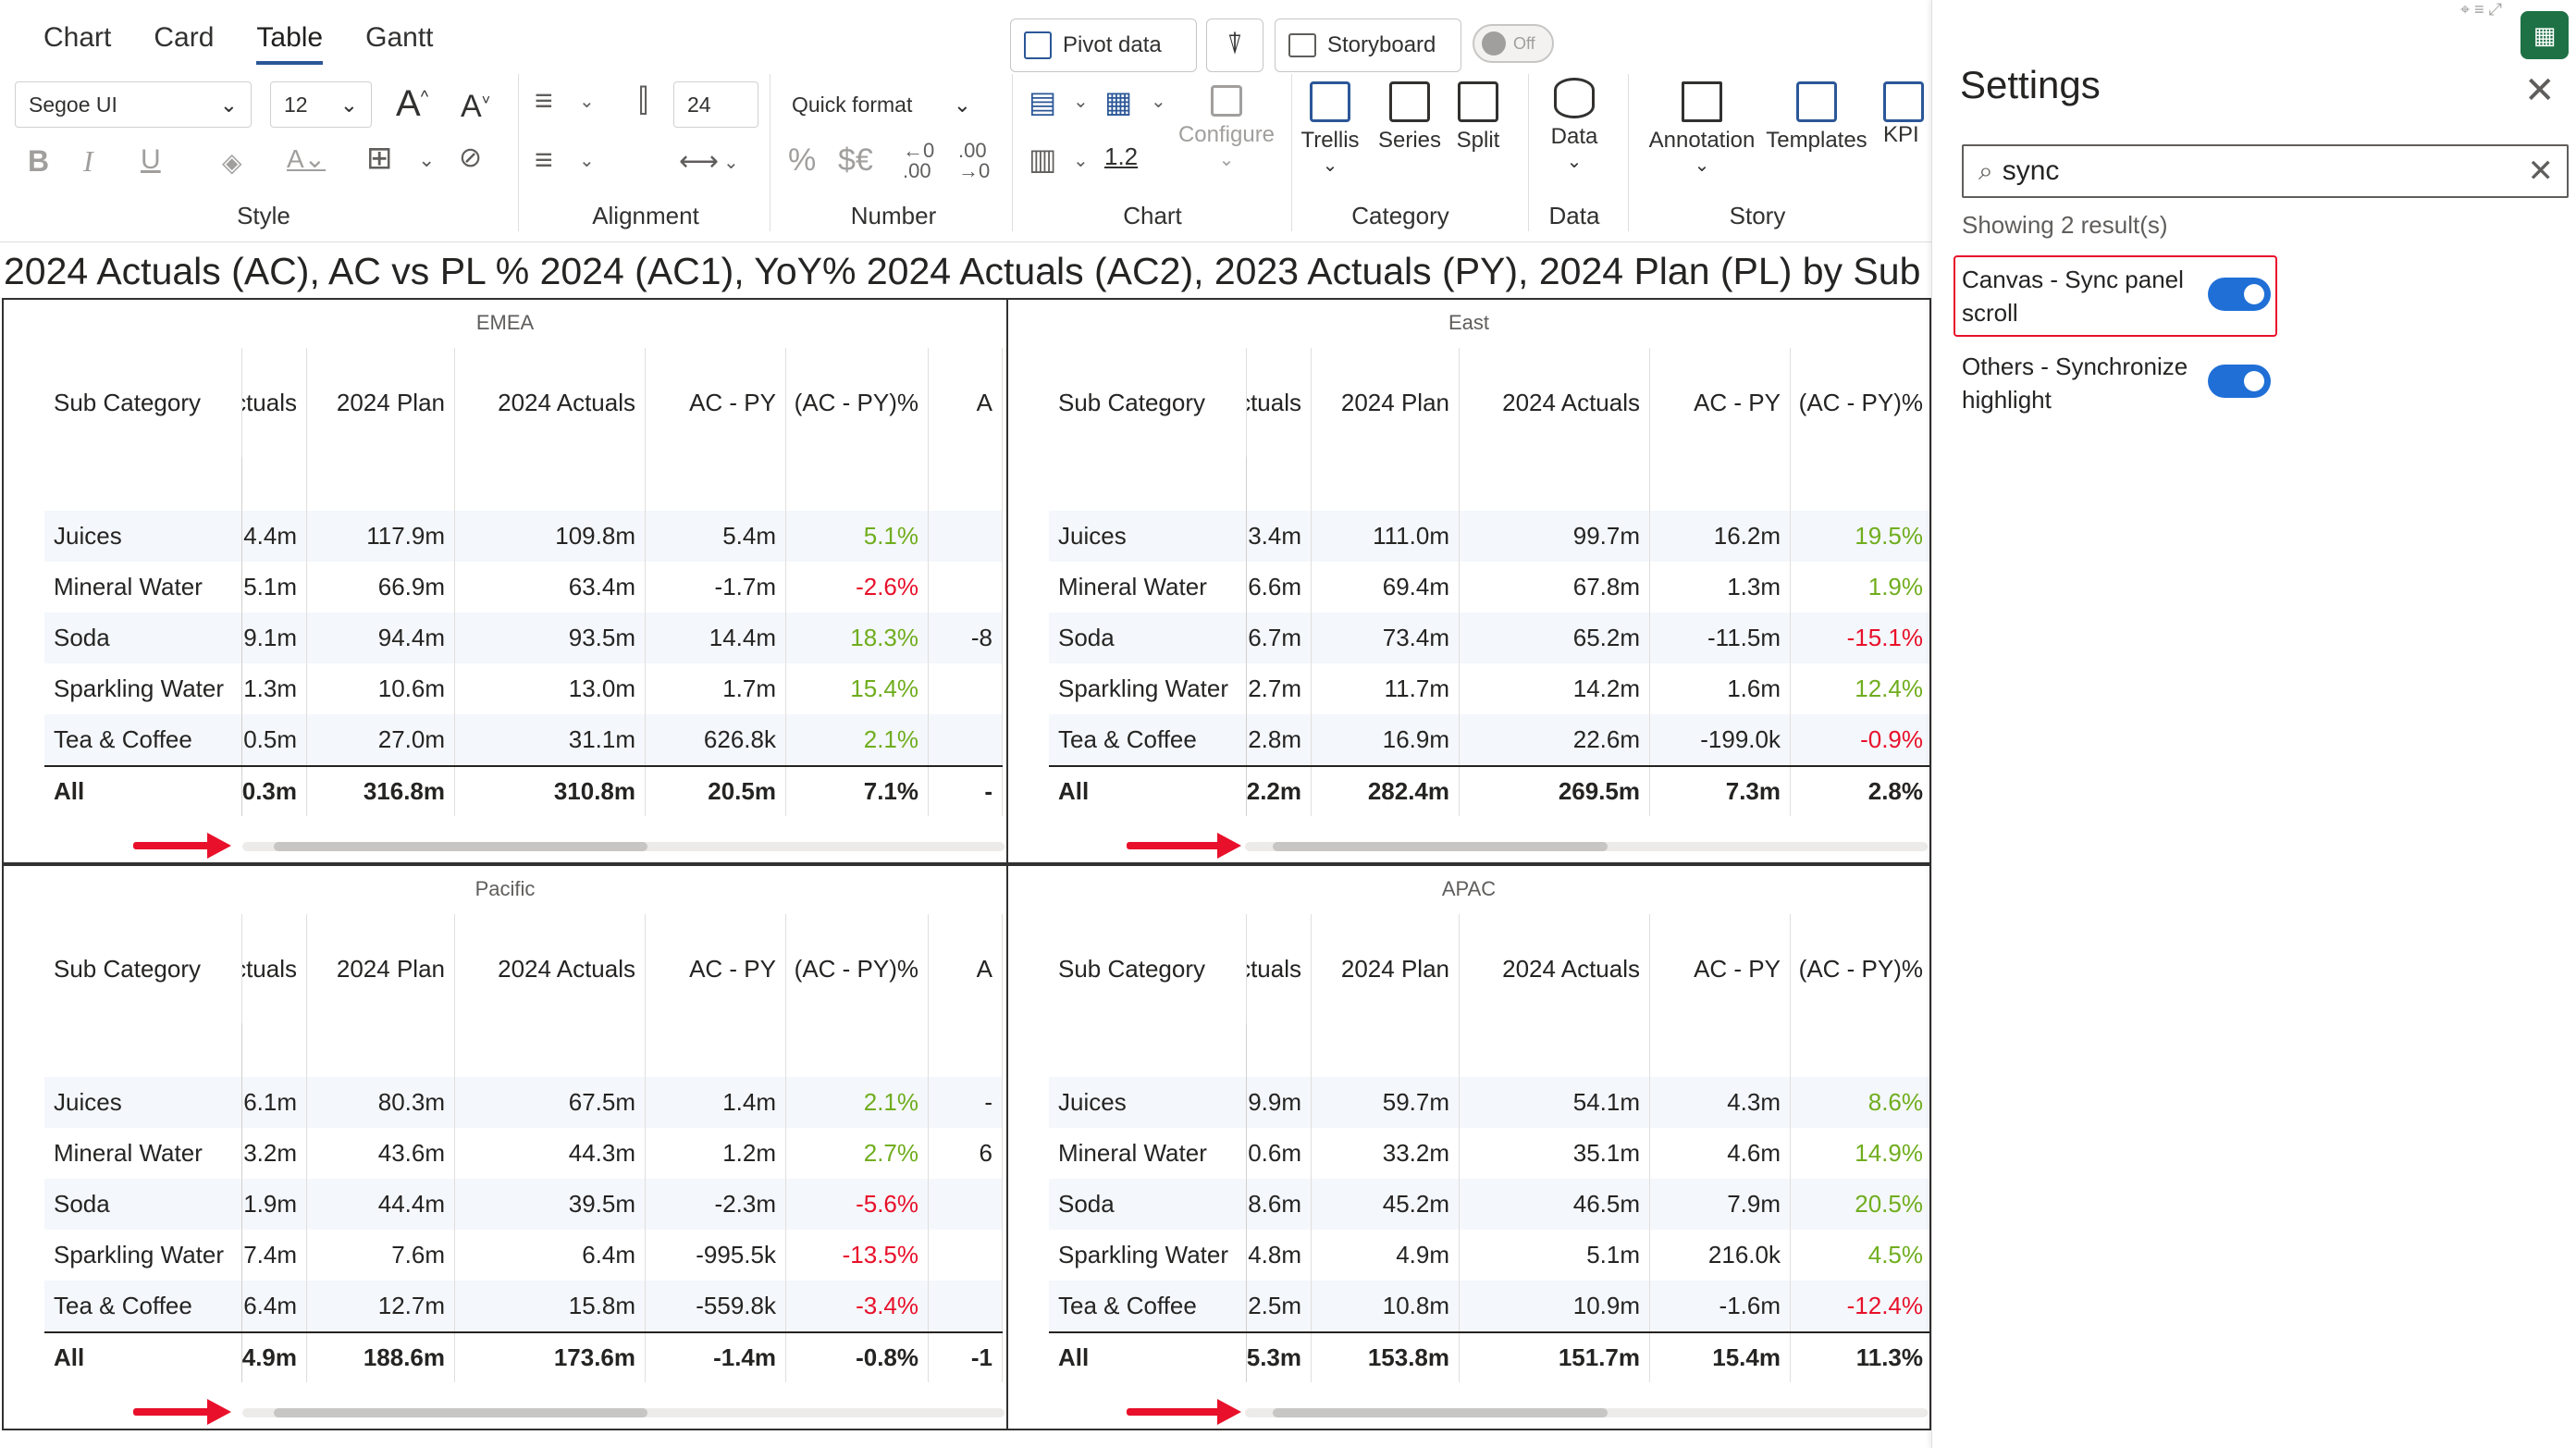 This screenshot has height=1448, width=2576. What do you see at coordinates (321, 104) in the screenshot?
I see `font-size-select: 12 ⌄` at bounding box center [321, 104].